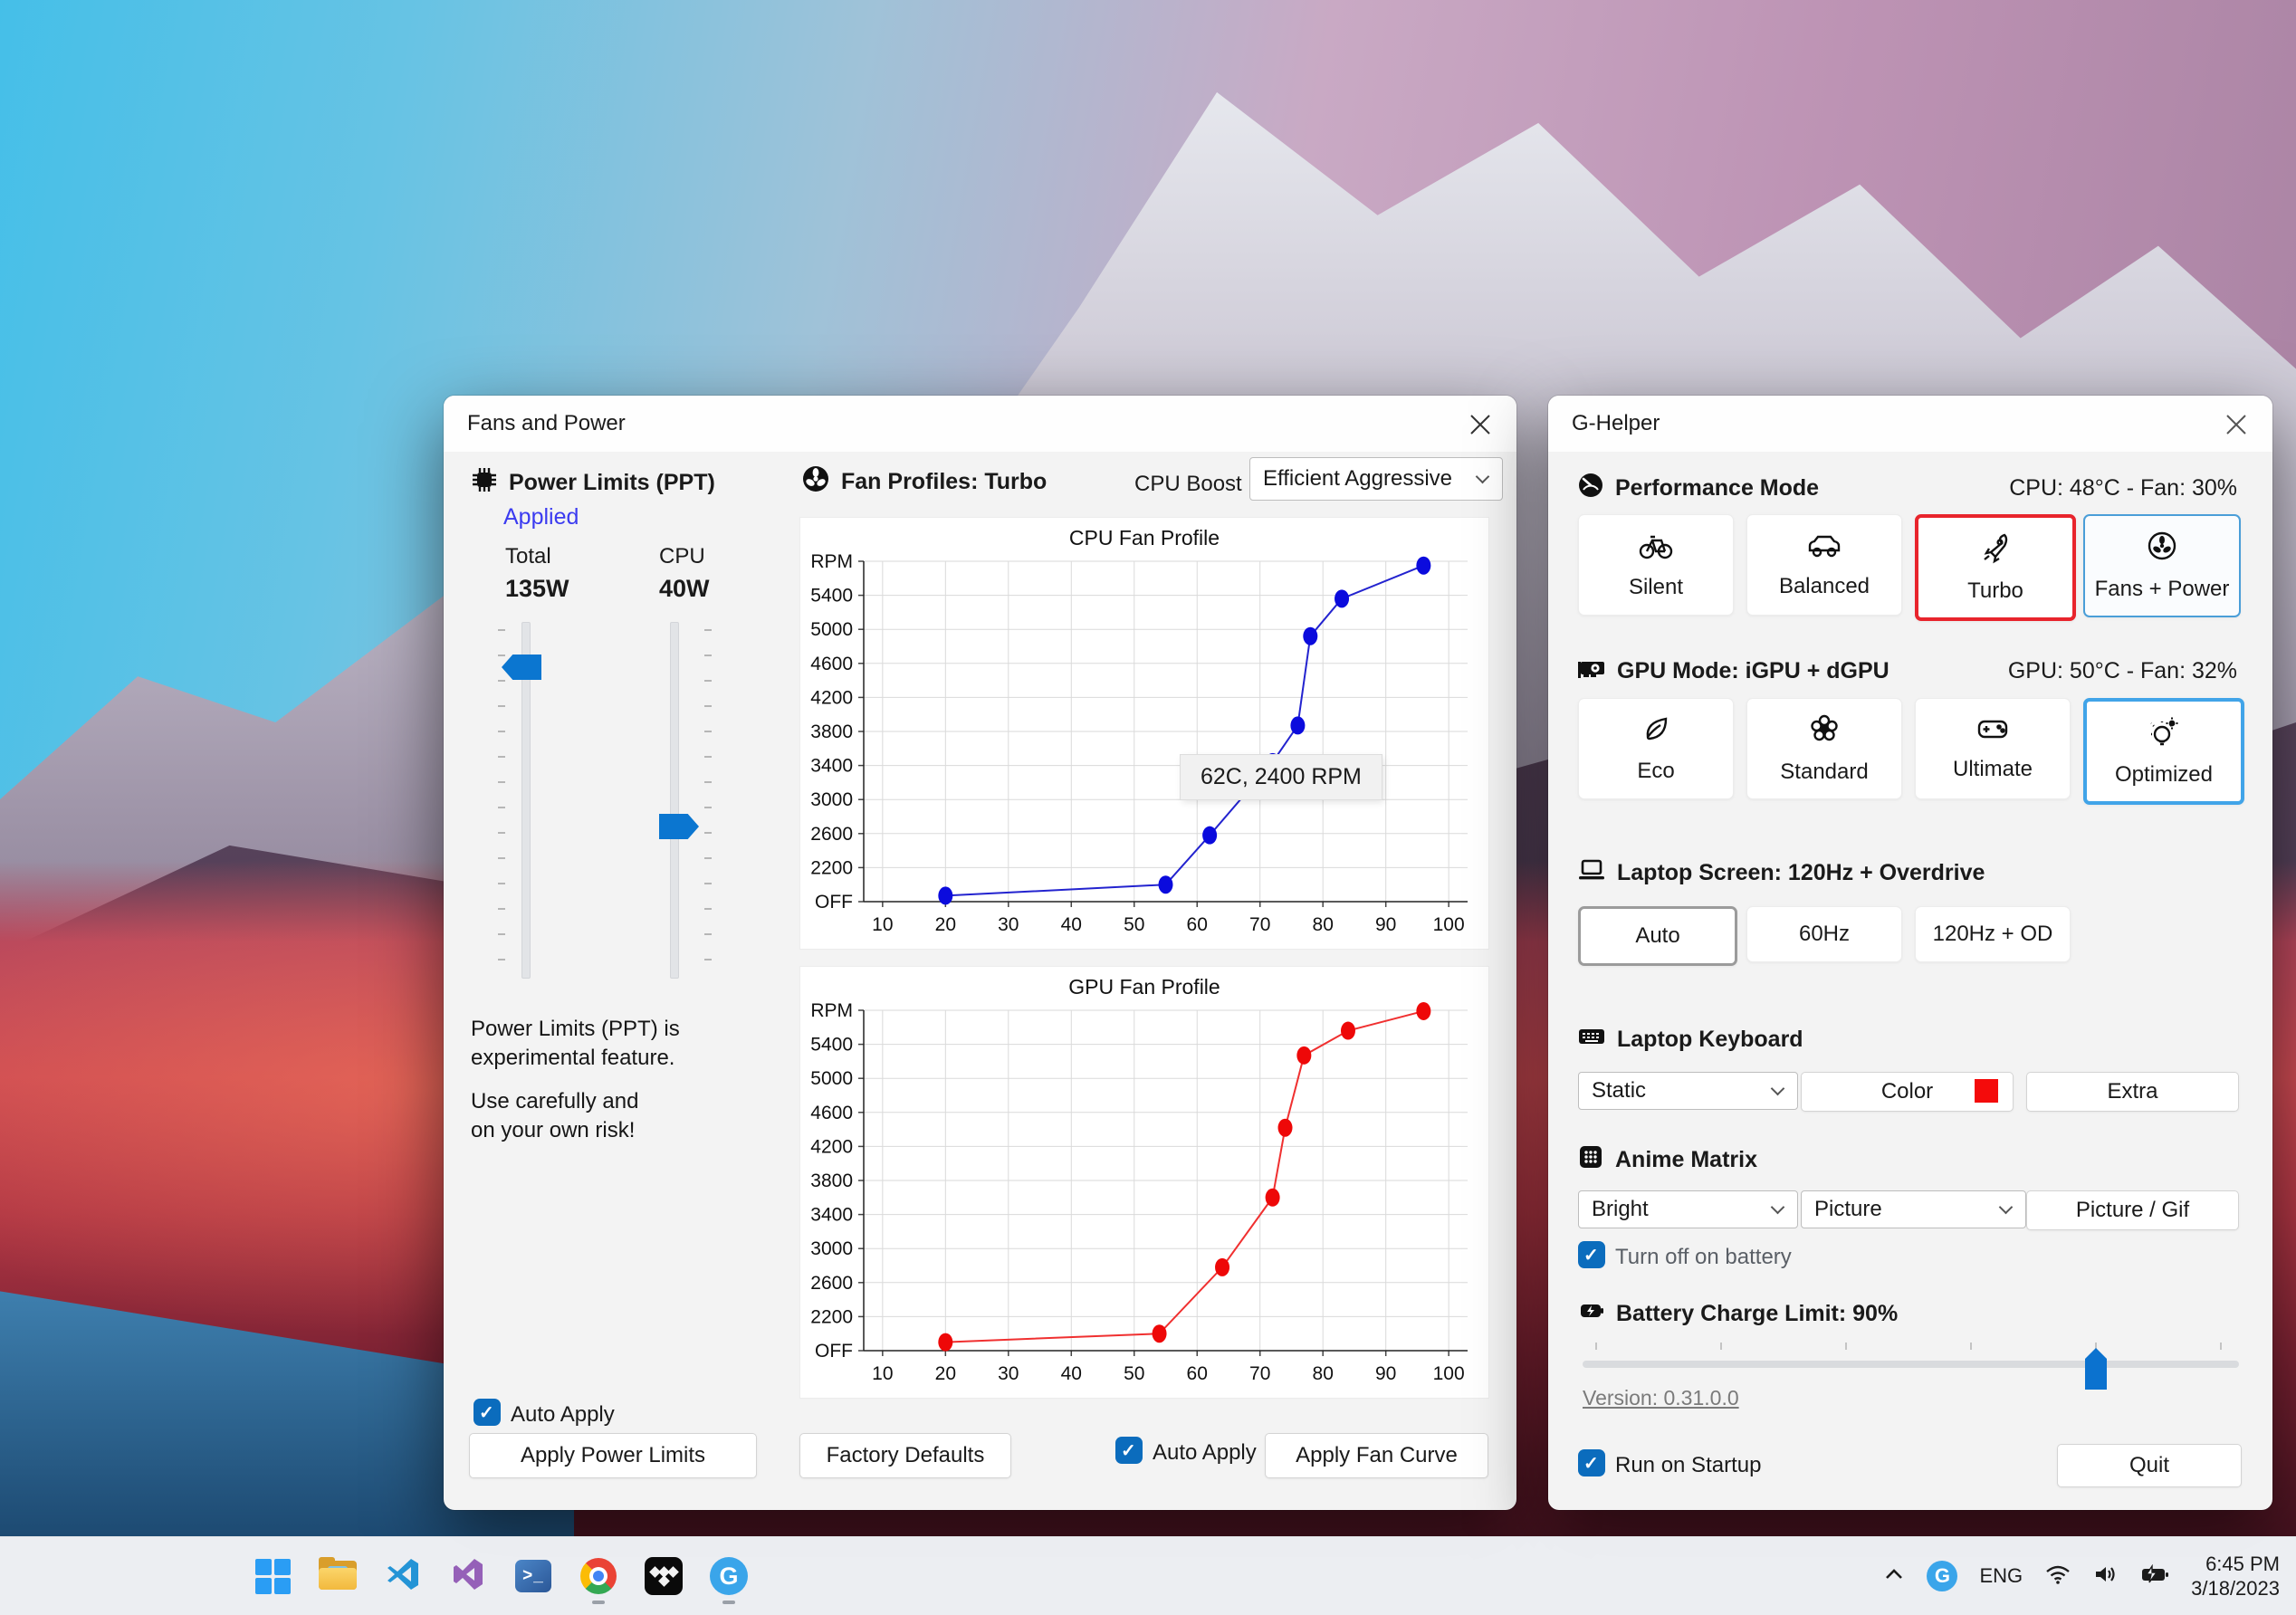  What do you see at coordinates (1910, 424) in the screenshot?
I see `ghelper-titlebar: G-Helper` at bounding box center [1910, 424].